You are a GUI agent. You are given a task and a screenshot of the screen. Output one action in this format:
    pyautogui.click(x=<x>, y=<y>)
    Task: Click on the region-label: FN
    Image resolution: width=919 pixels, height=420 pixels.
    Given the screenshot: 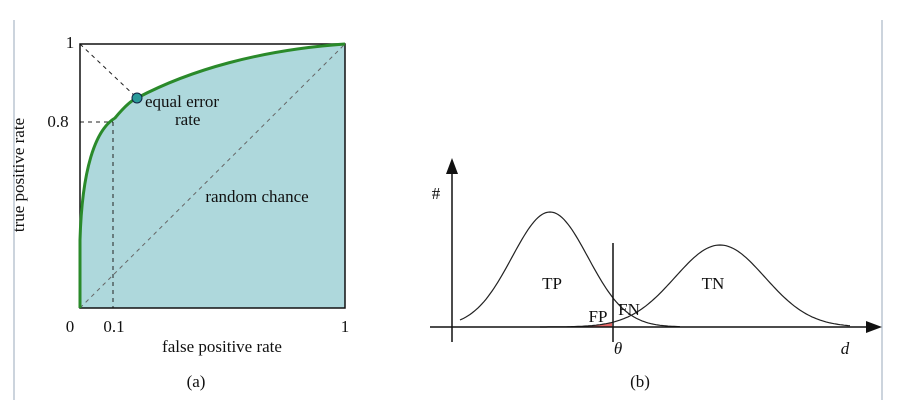 What is the action you would take?
    pyautogui.click(x=629, y=309)
    